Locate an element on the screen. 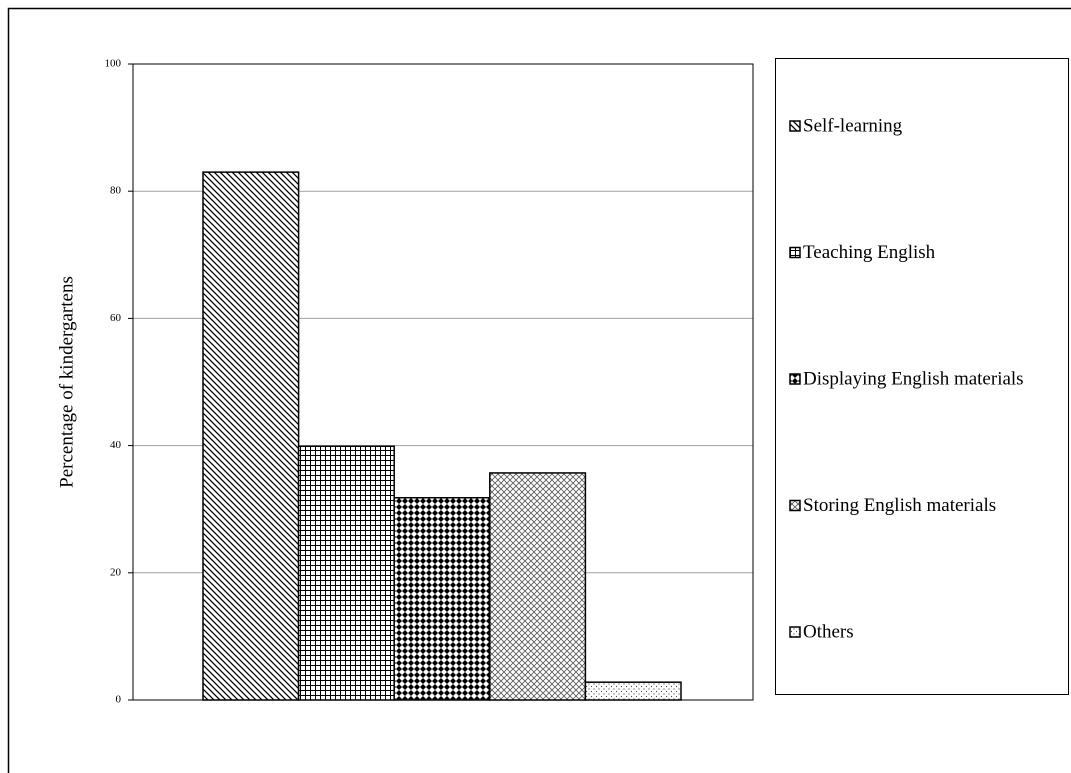  y-tick-label: 20 is located at coordinates (116, 572).